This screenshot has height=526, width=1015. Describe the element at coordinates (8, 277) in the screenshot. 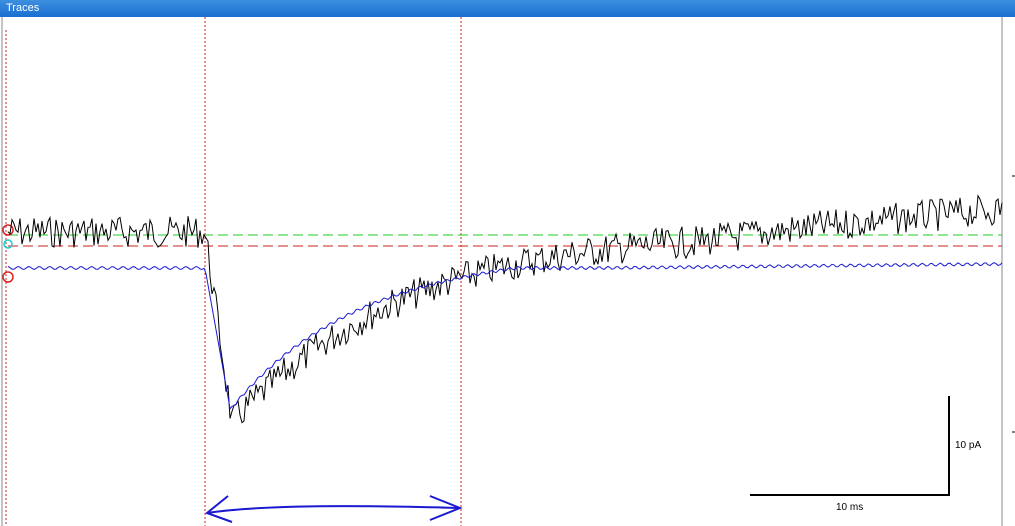

I see `cursor-handle-bottom` at that location.